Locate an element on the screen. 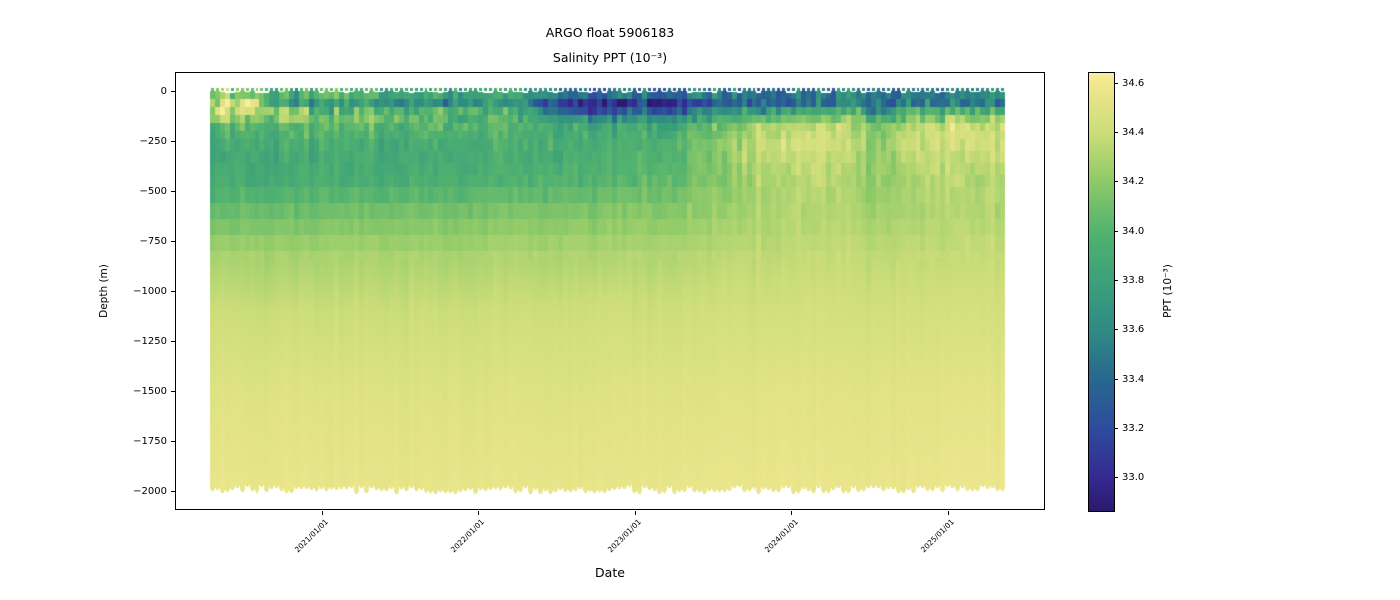  colorbar-label: PPT (10⁻³) is located at coordinates (1168, 291).